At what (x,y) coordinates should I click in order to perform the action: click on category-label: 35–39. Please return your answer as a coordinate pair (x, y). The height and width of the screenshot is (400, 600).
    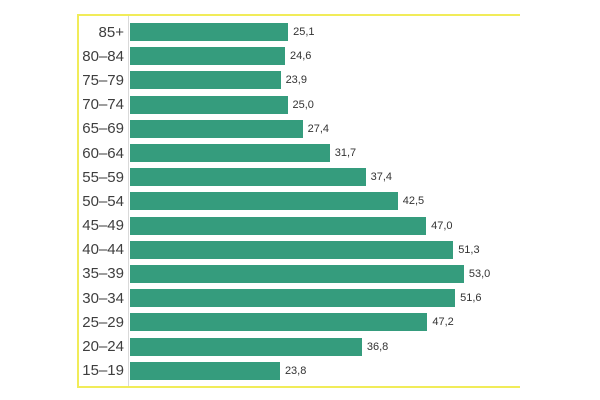
    Looking at the image, I should click on (103, 274).